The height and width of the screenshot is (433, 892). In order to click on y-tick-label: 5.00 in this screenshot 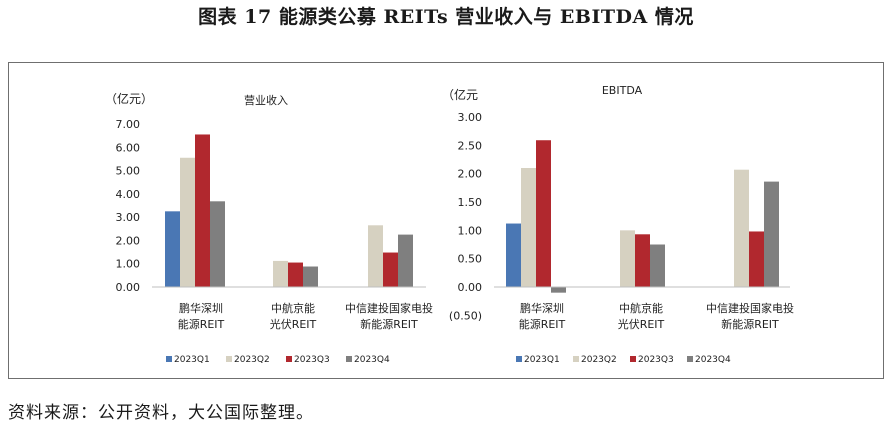, I will do `click(128, 171)`.